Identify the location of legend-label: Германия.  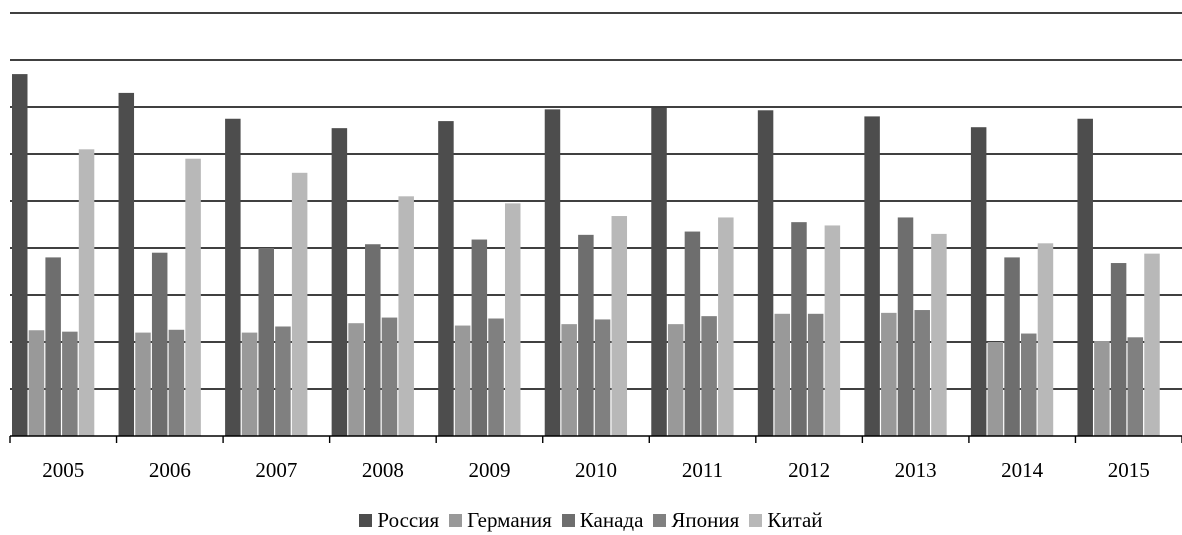
(509, 520).